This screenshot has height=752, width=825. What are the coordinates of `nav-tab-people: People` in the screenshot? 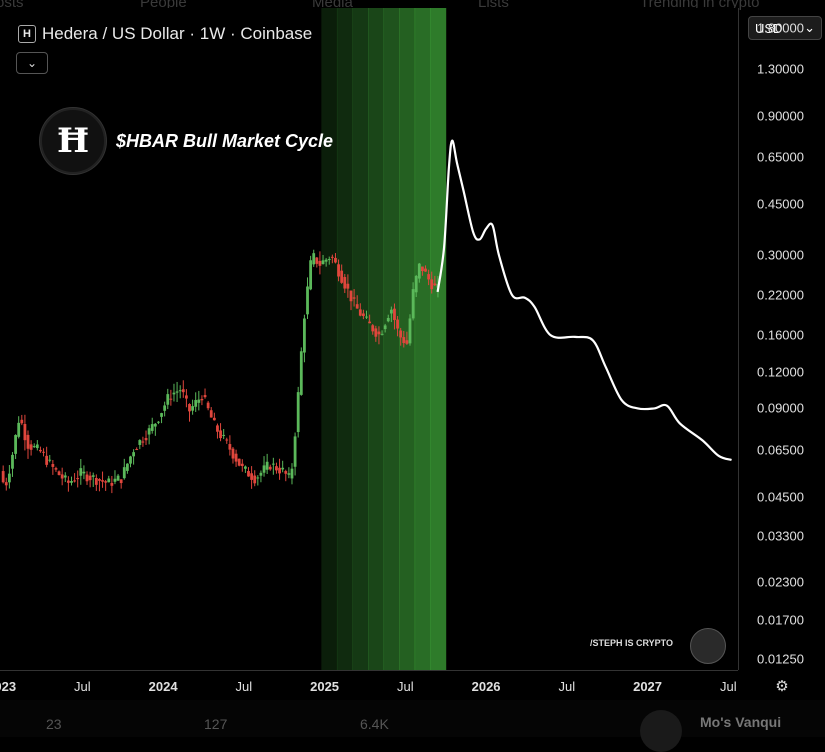 It's located at (163, 5).